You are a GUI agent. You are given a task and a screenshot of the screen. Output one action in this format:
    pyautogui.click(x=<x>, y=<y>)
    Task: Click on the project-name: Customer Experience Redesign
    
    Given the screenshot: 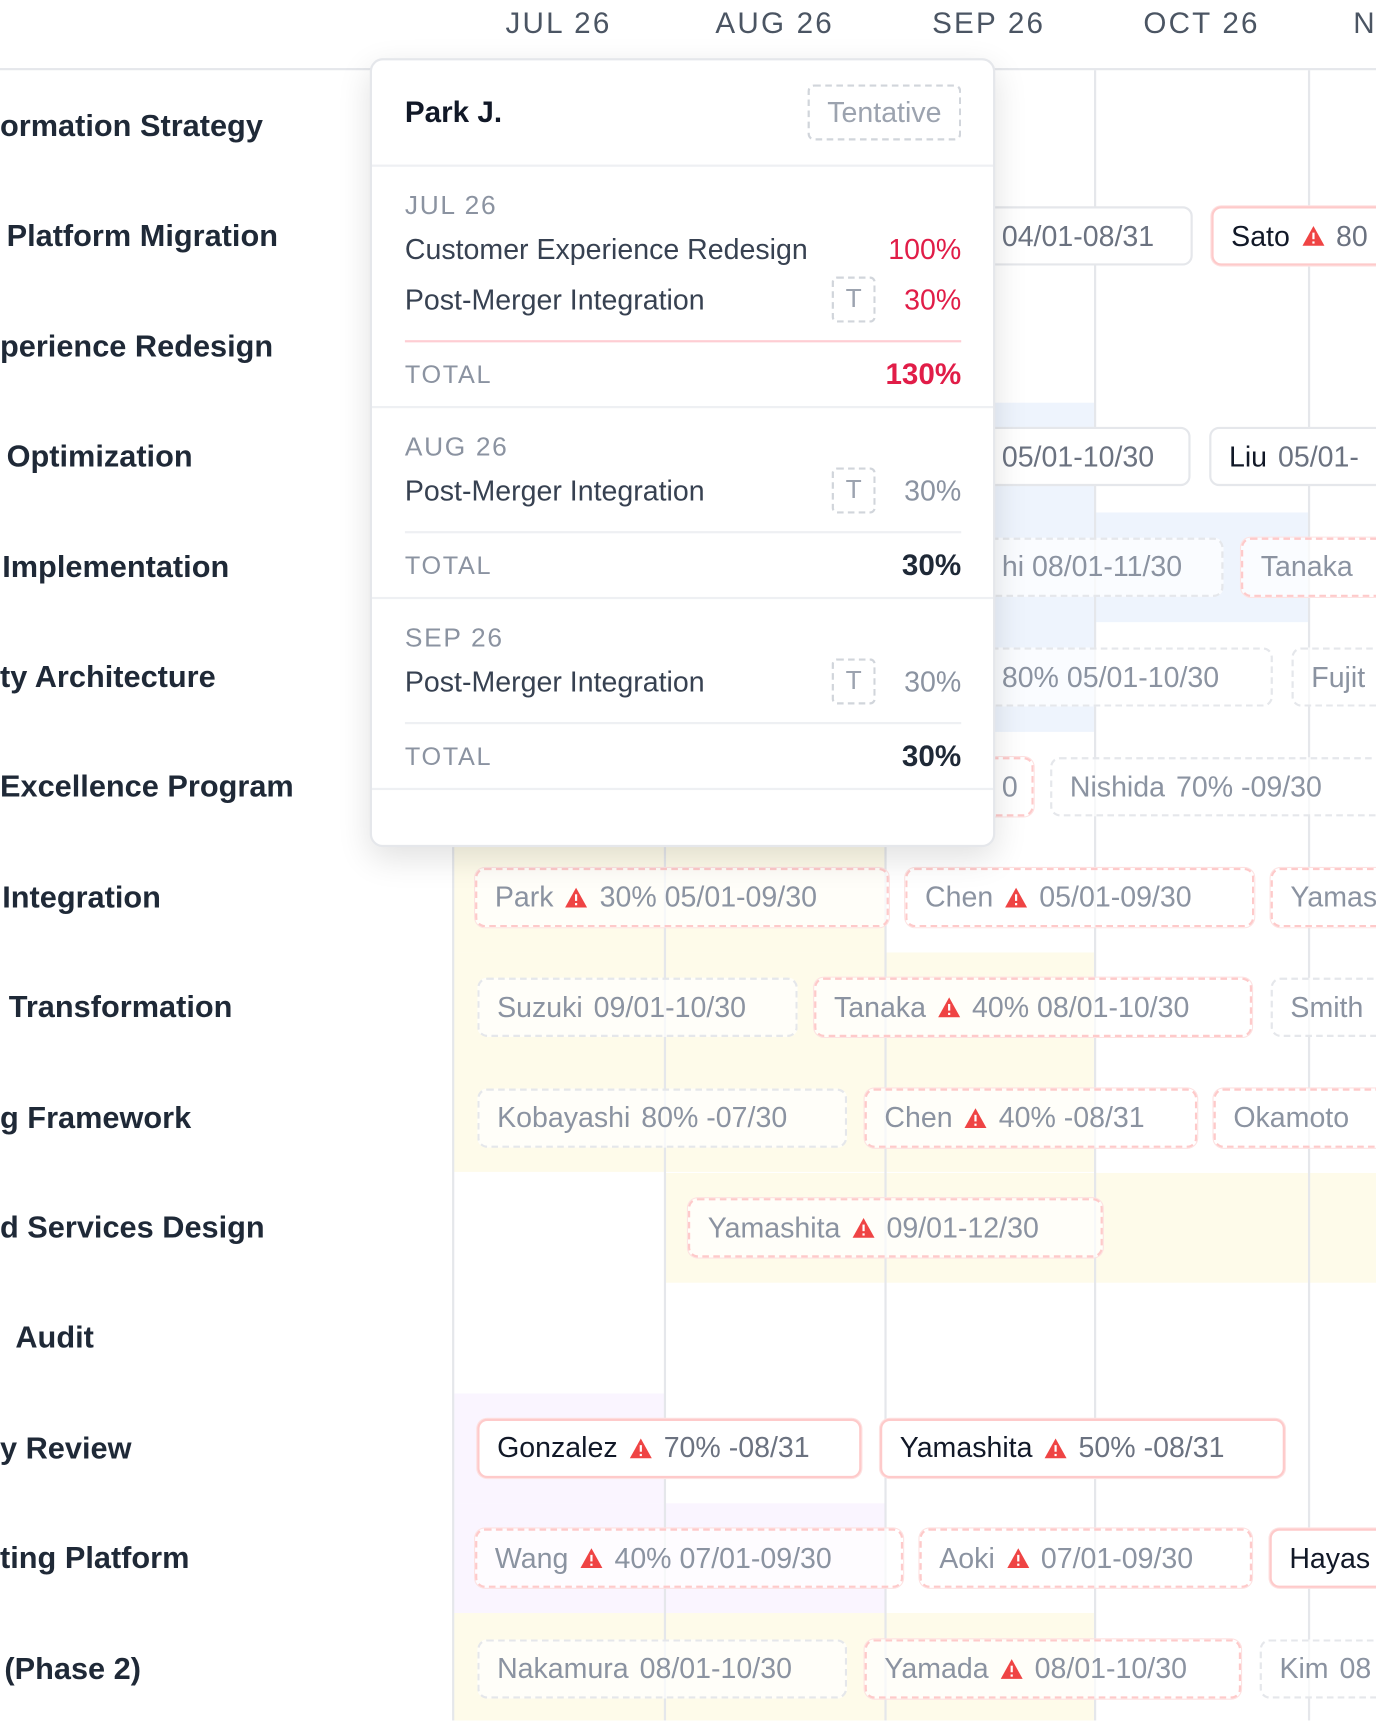 What is the action you would take?
    pyautogui.click(x=606, y=248)
    